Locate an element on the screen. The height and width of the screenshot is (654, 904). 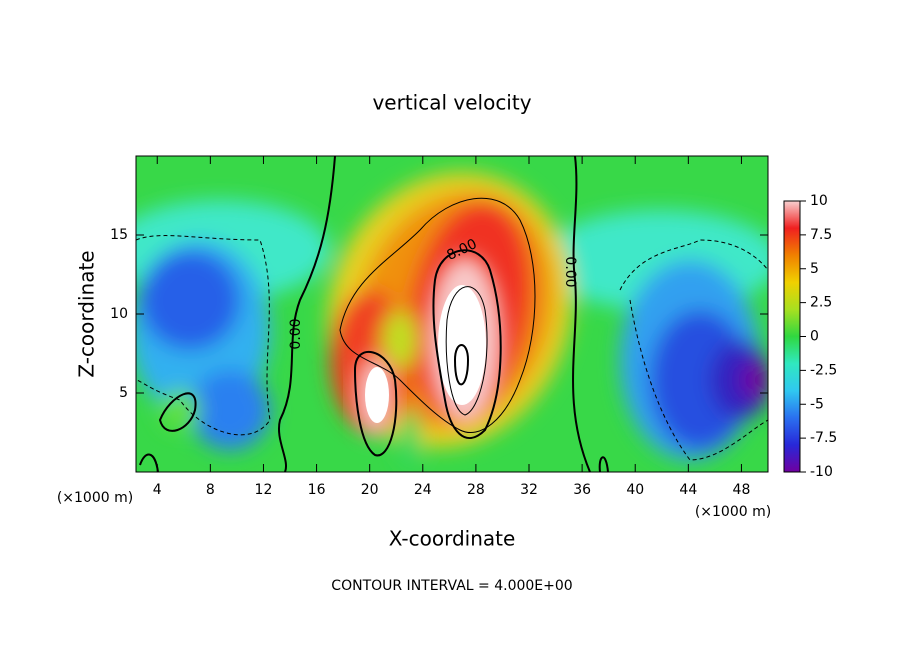
x-tick-label: 12 is located at coordinates (264, 490).